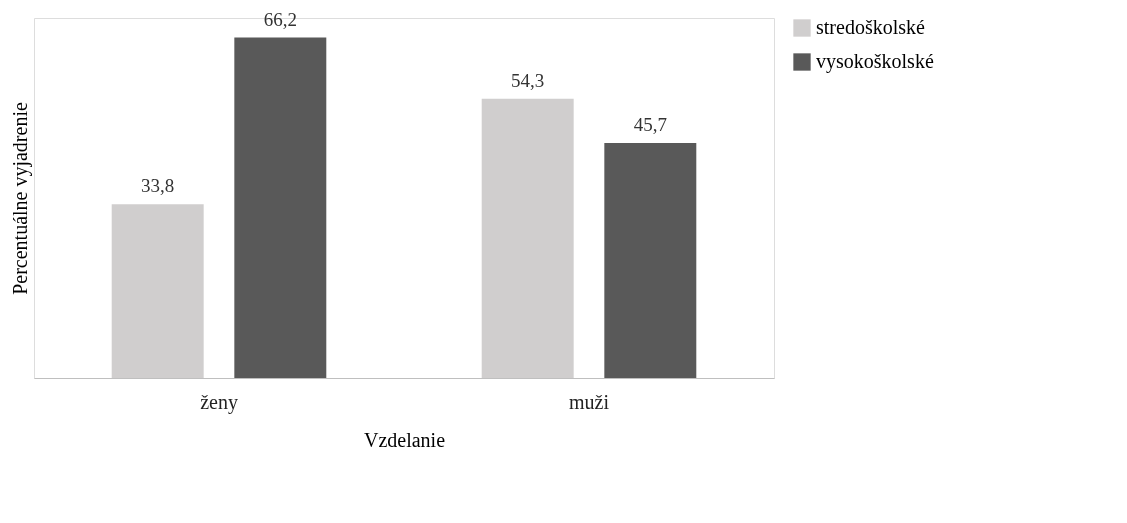 The width and height of the screenshot is (1127, 523). I want to click on x-axis-title: Vzdelanie, so click(404, 439).